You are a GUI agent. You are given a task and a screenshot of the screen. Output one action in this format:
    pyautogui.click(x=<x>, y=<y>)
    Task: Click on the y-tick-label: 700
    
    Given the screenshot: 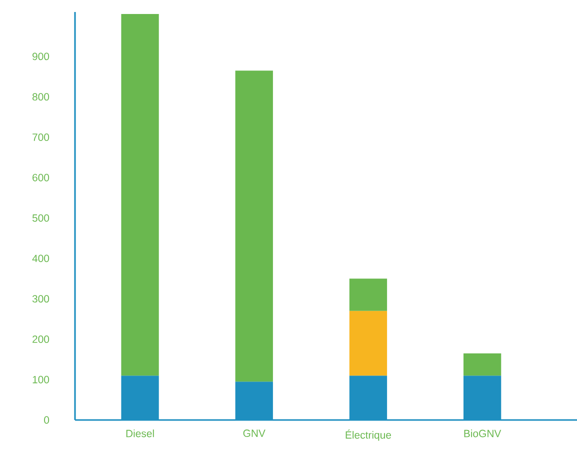 What is the action you would take?
    pyautogui.click(x=41, y=137)
    